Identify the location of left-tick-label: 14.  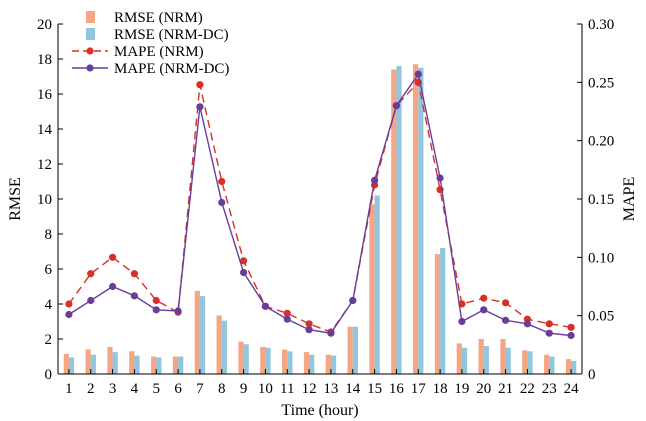
(45, 130).